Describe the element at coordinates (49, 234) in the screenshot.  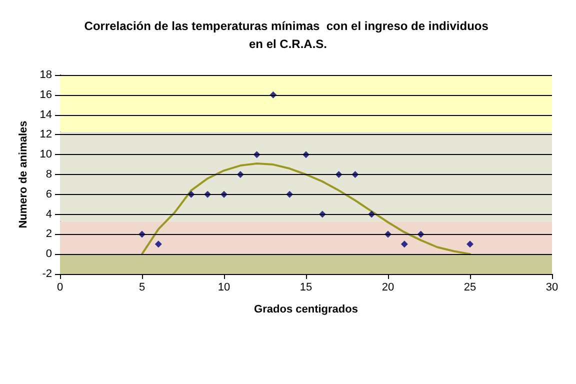
I see `y-tick-label: 2` at that location.